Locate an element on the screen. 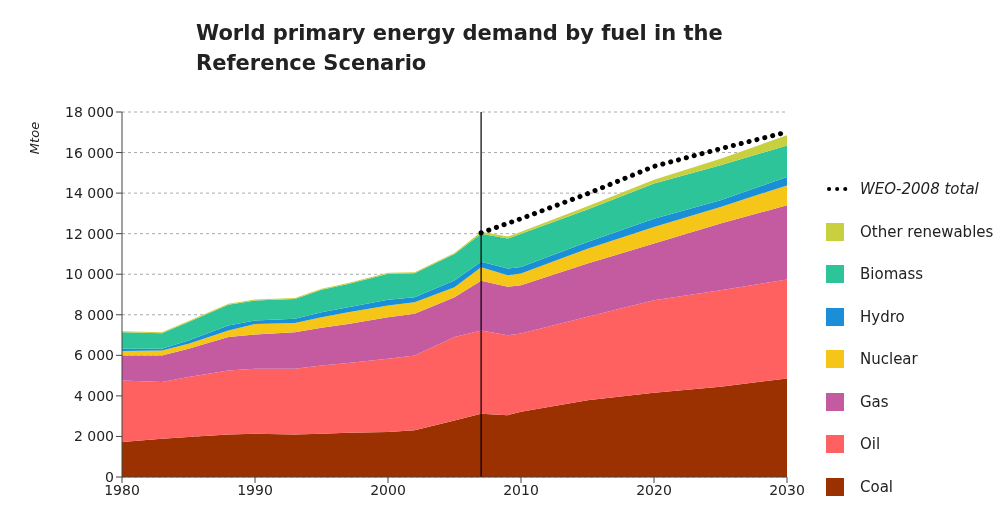  y-tick-label: 8 000 is located at coordinates (93, 314).